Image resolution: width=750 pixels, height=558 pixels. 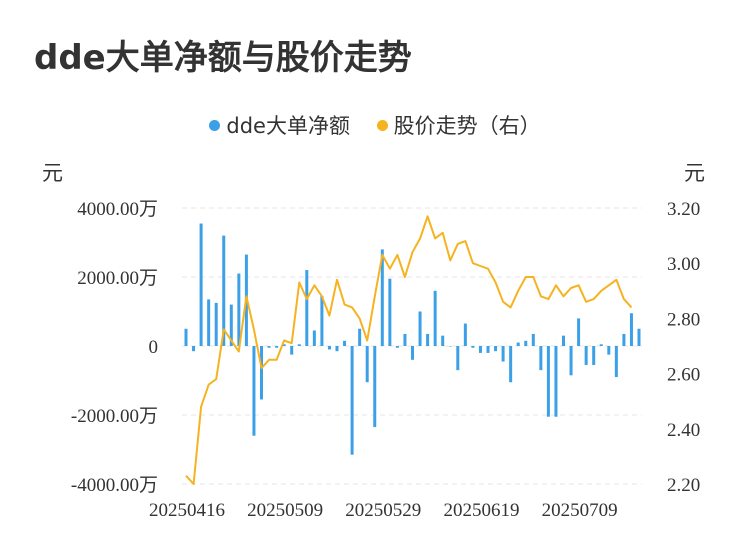 What do you see at coordinates (683, 430) in the screenshot?
I see `right-axis-tick-label: 2.40` at bounding box center [683, 430].